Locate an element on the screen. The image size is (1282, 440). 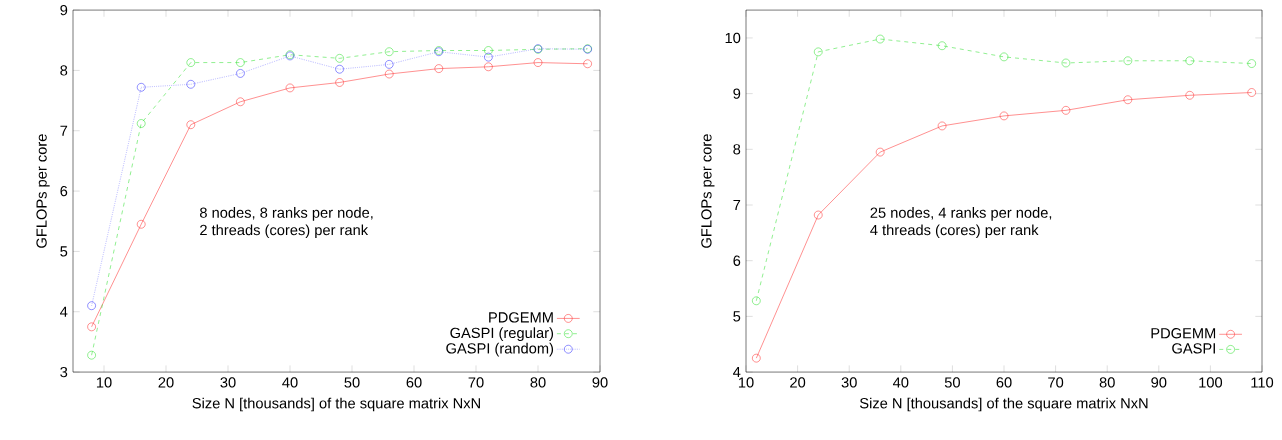
annotation: 25 nodes, 4 ranks per node, is located at coordinates (961, 214).